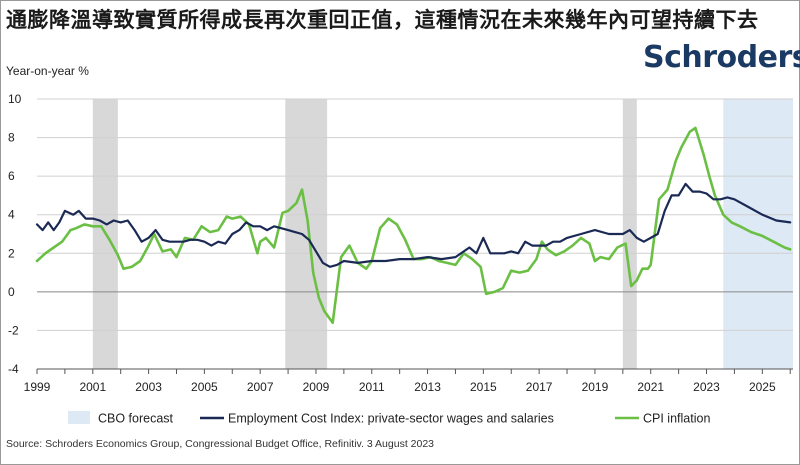 This screenshot has height=465, width=800. I want to click on chart-title: 通膨降溫導致實質所得成長再次重回正值，這種情況在未來幾年內可望持續下去, so click(382, 20).